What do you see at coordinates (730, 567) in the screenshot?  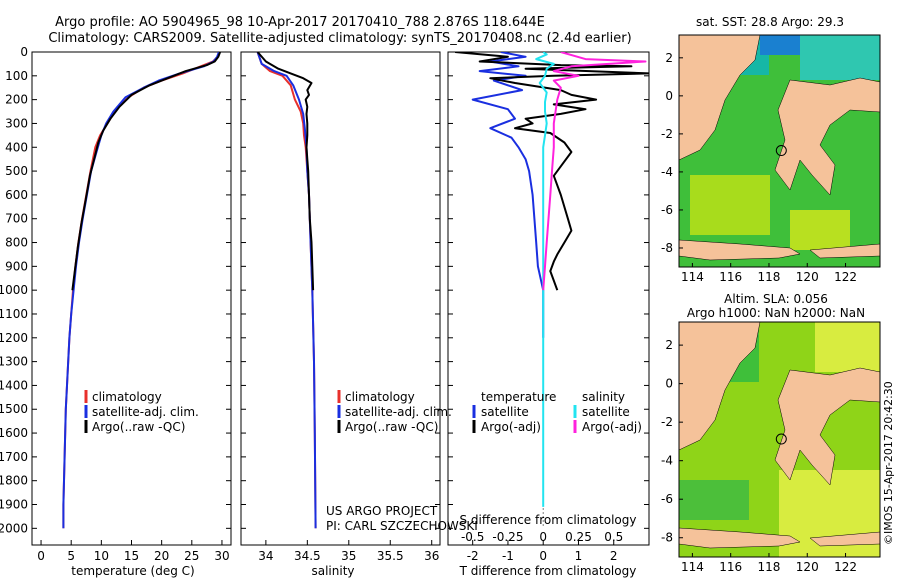 I see `map-x-tick-label: 116` at bounding box center [730, 567].